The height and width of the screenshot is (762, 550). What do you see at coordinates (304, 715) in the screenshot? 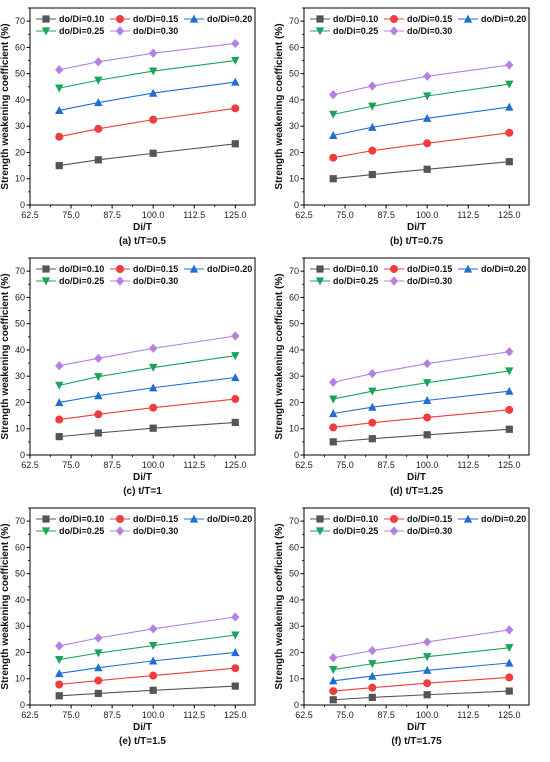
I see `x-tick-label: 62.5` at bounding box center [304, 715].